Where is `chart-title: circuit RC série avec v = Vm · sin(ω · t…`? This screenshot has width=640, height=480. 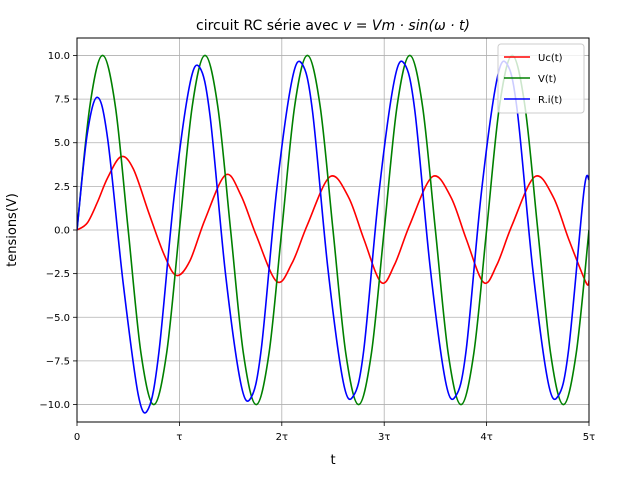 chart-title: circuit RC série avec v = Vm · sin(ω · t… is located at coordinates (333, 26).